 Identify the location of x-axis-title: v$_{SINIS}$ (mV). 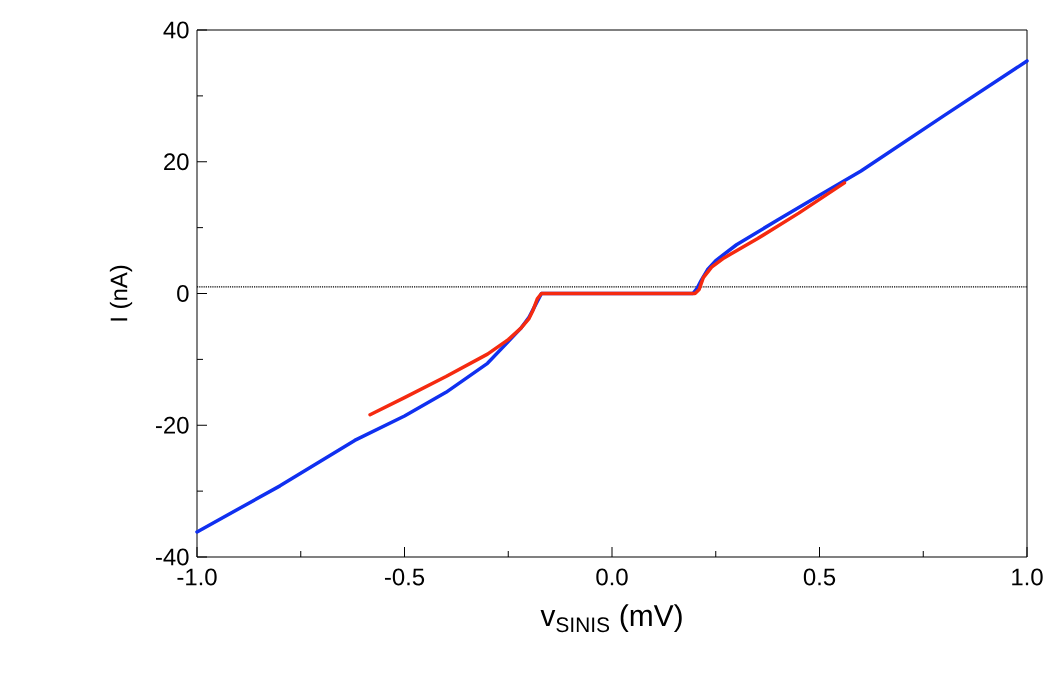
(611, 618).